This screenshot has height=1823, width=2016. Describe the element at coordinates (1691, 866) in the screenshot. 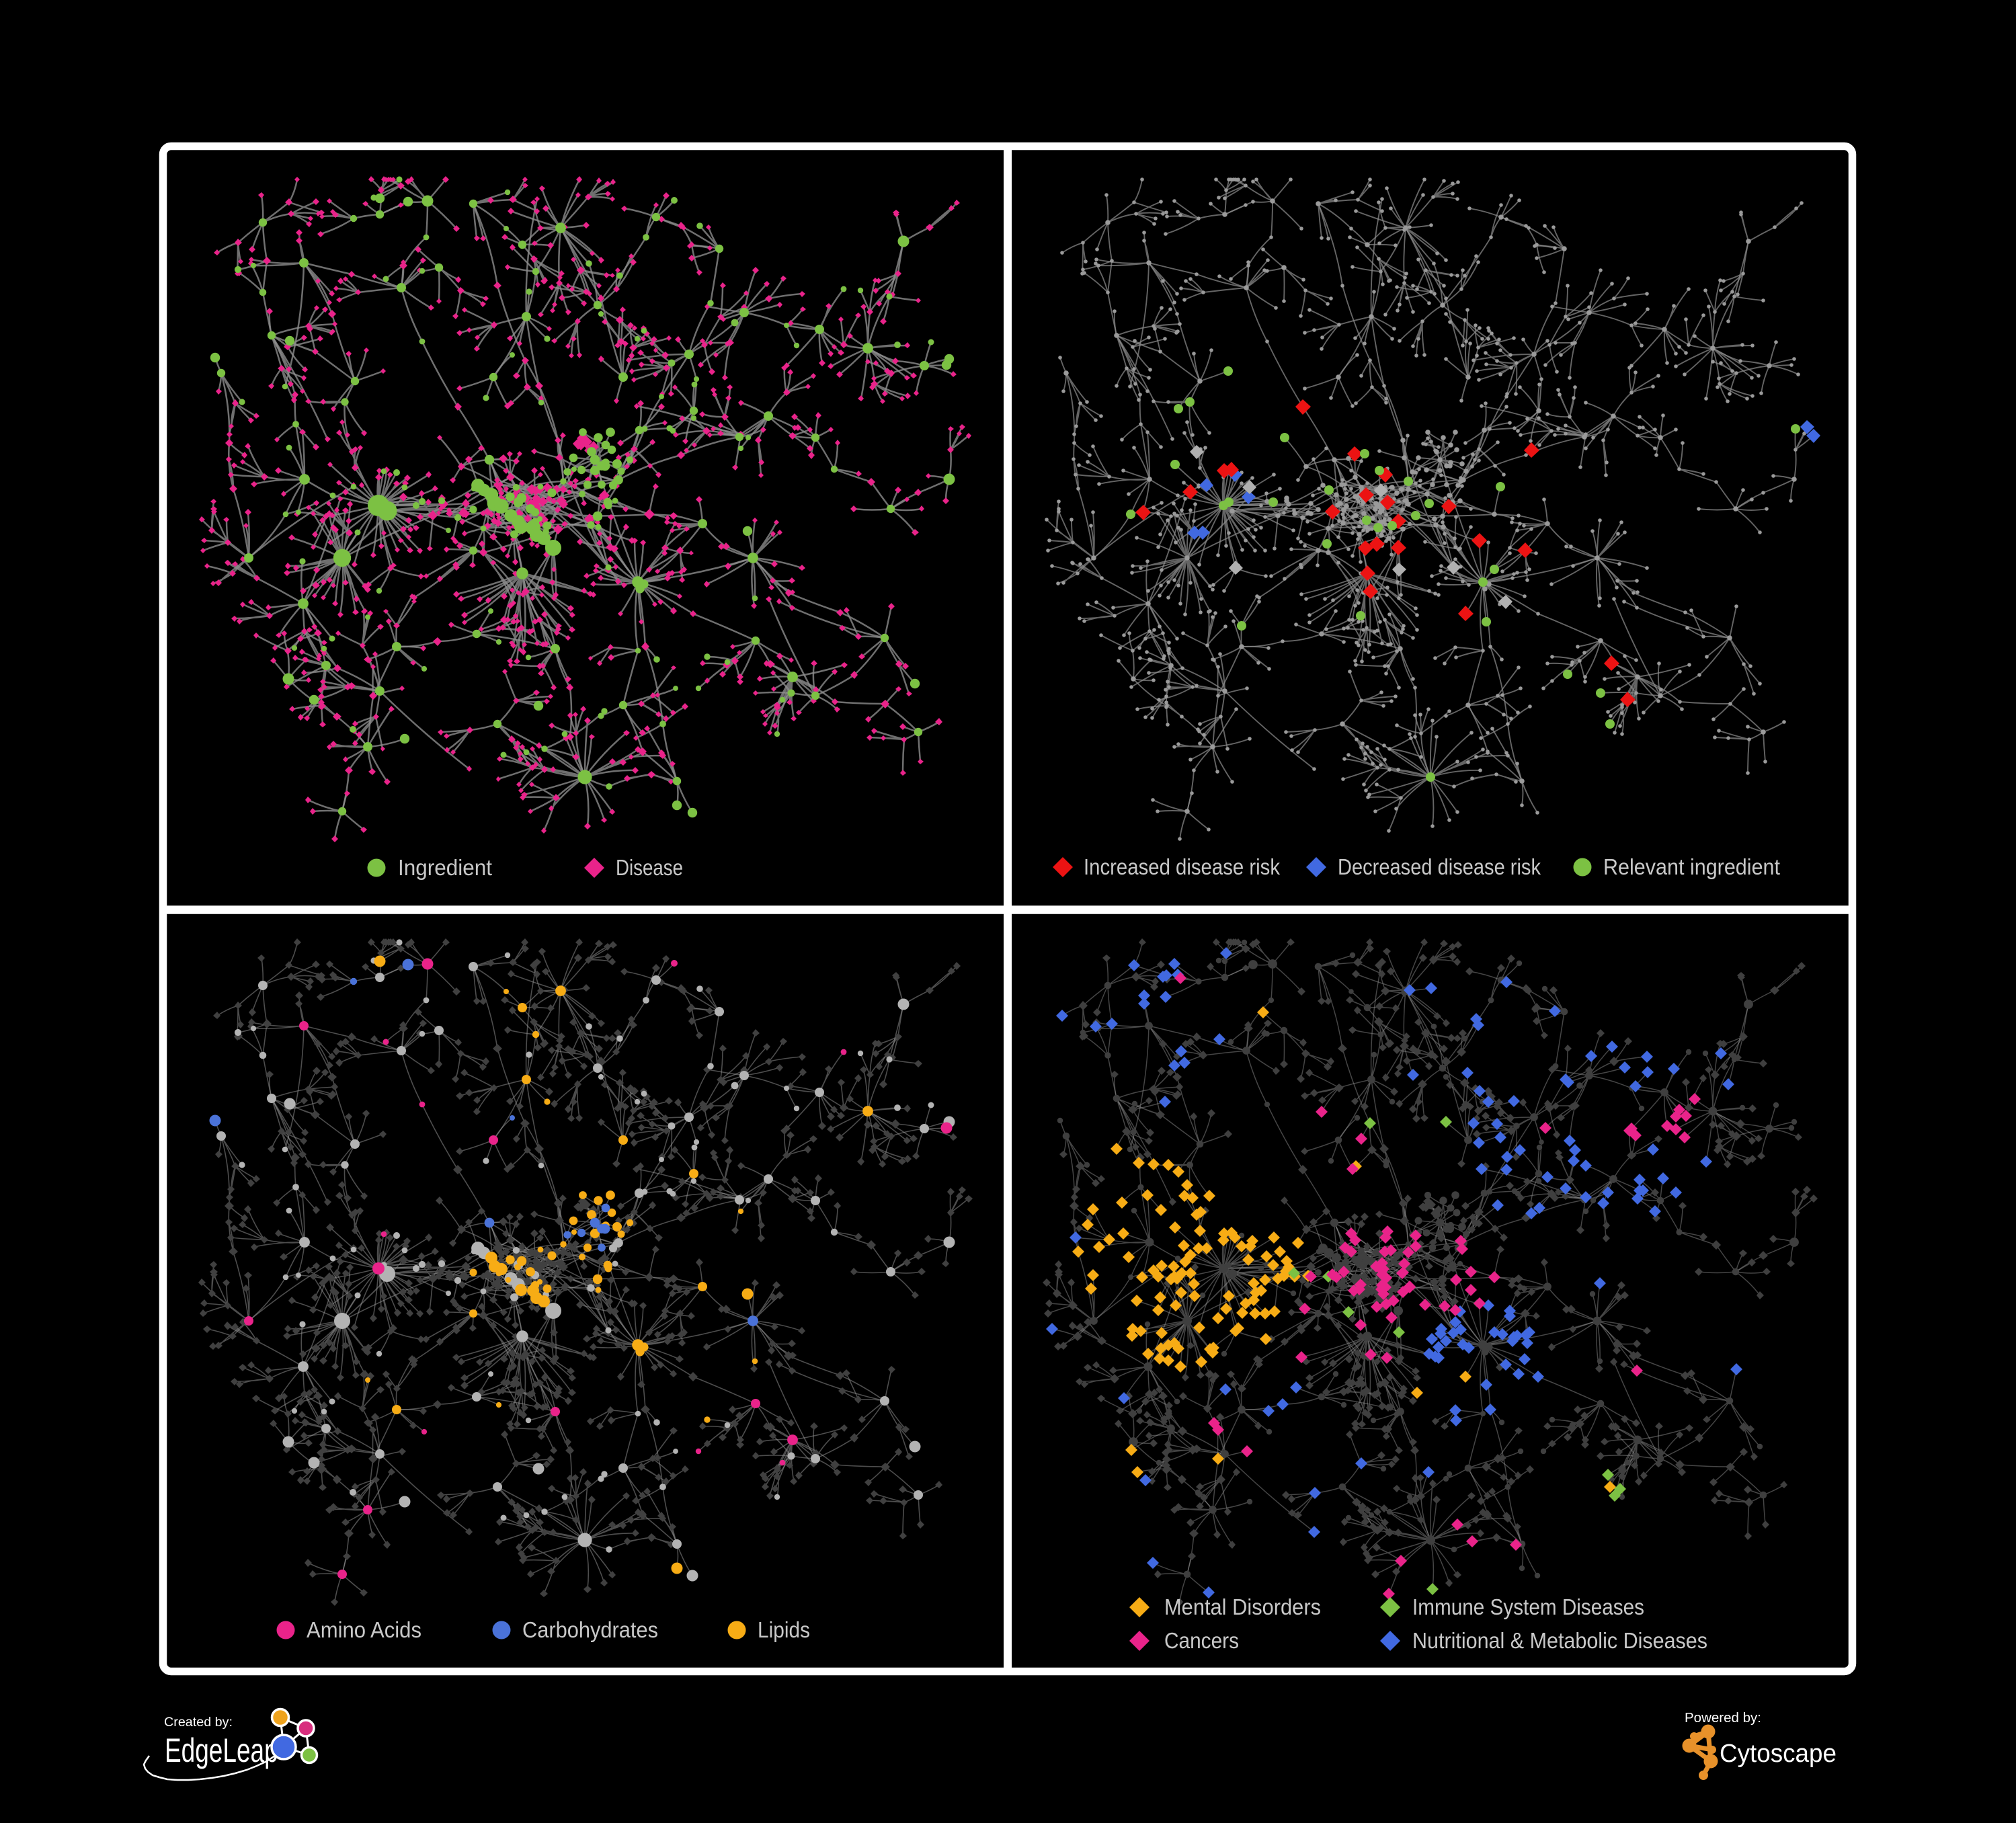

I see `svg-text: Relevant ingredient` at that location.